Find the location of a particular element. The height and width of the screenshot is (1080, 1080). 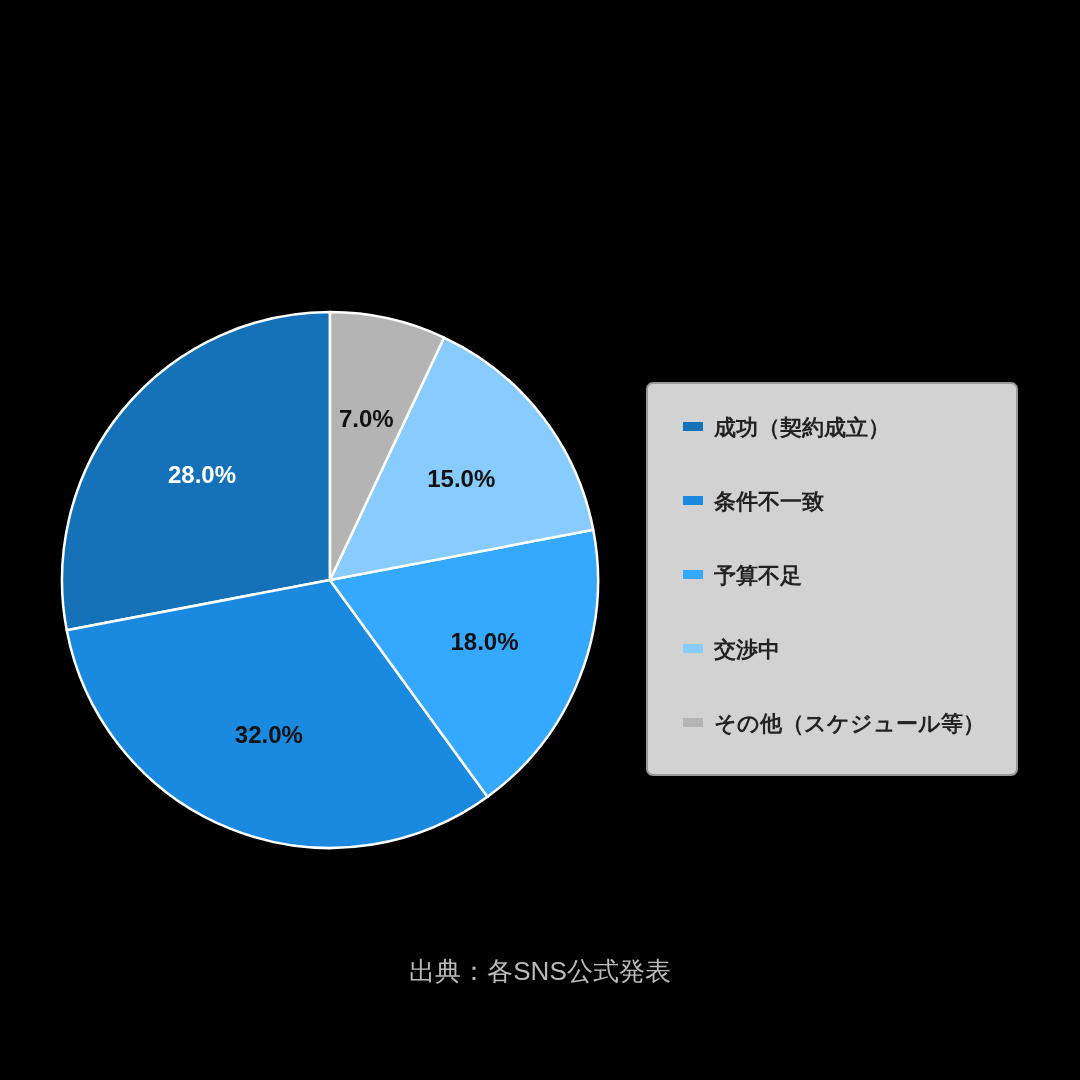

data-label: 28.0% is located at coordinates (201, 475).